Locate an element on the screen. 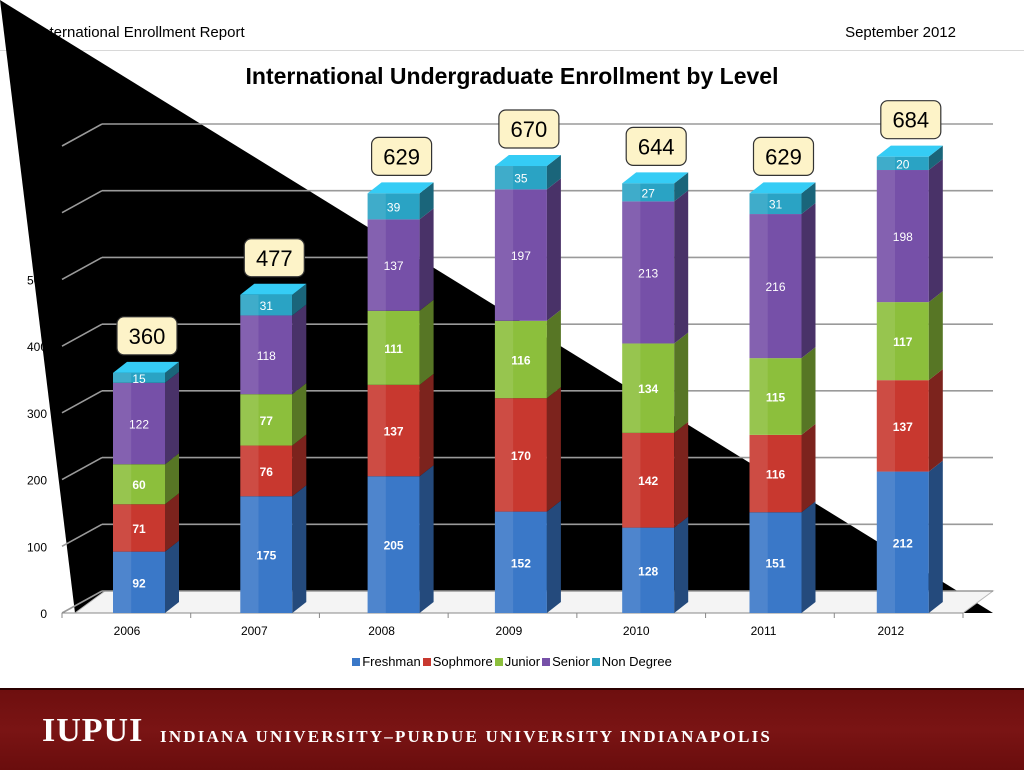  chart-legend: Freshman Sophmore Junior Senior Non Degree is located at coordinates (512, 661).